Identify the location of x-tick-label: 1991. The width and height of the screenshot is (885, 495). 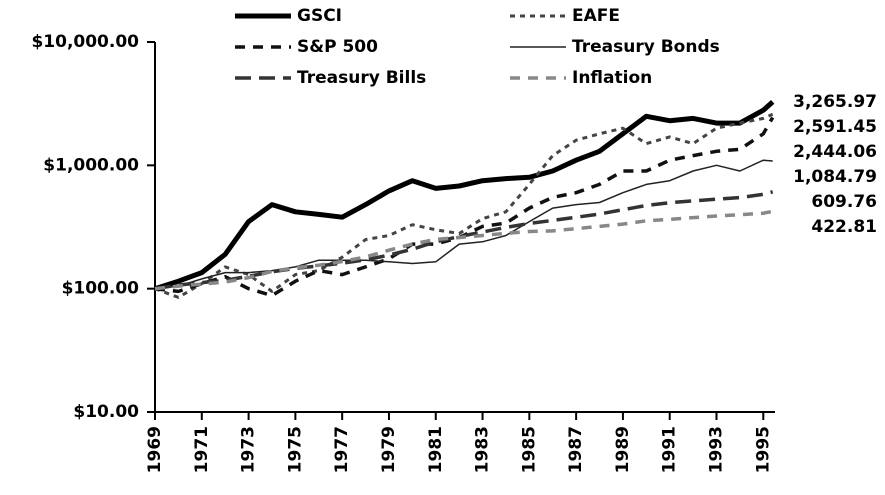
(670, 449).